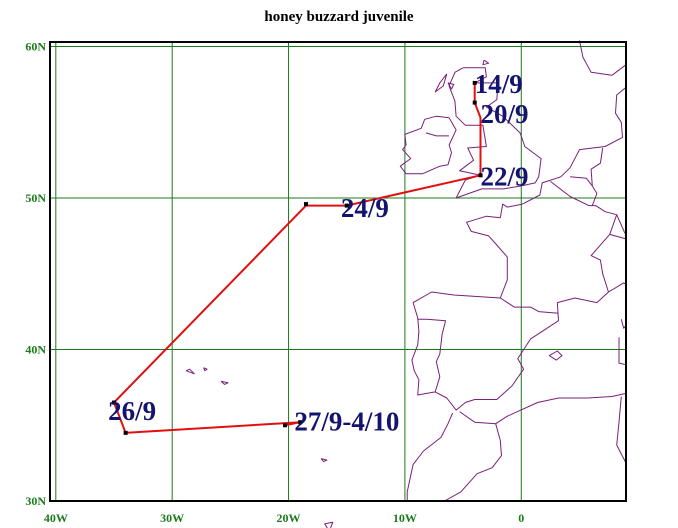 The width and height of the screenshot is (678, 528). What do you see at coordinates (35, 47) in the screenshot?
I see `lat-tick-label: 60N` at bounding box center [35, 47].